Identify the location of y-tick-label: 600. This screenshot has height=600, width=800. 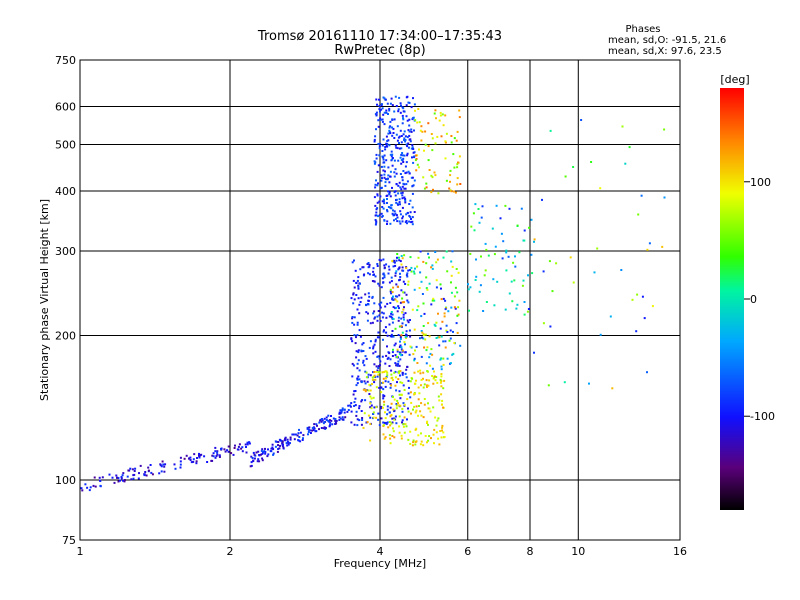
(65, 107).